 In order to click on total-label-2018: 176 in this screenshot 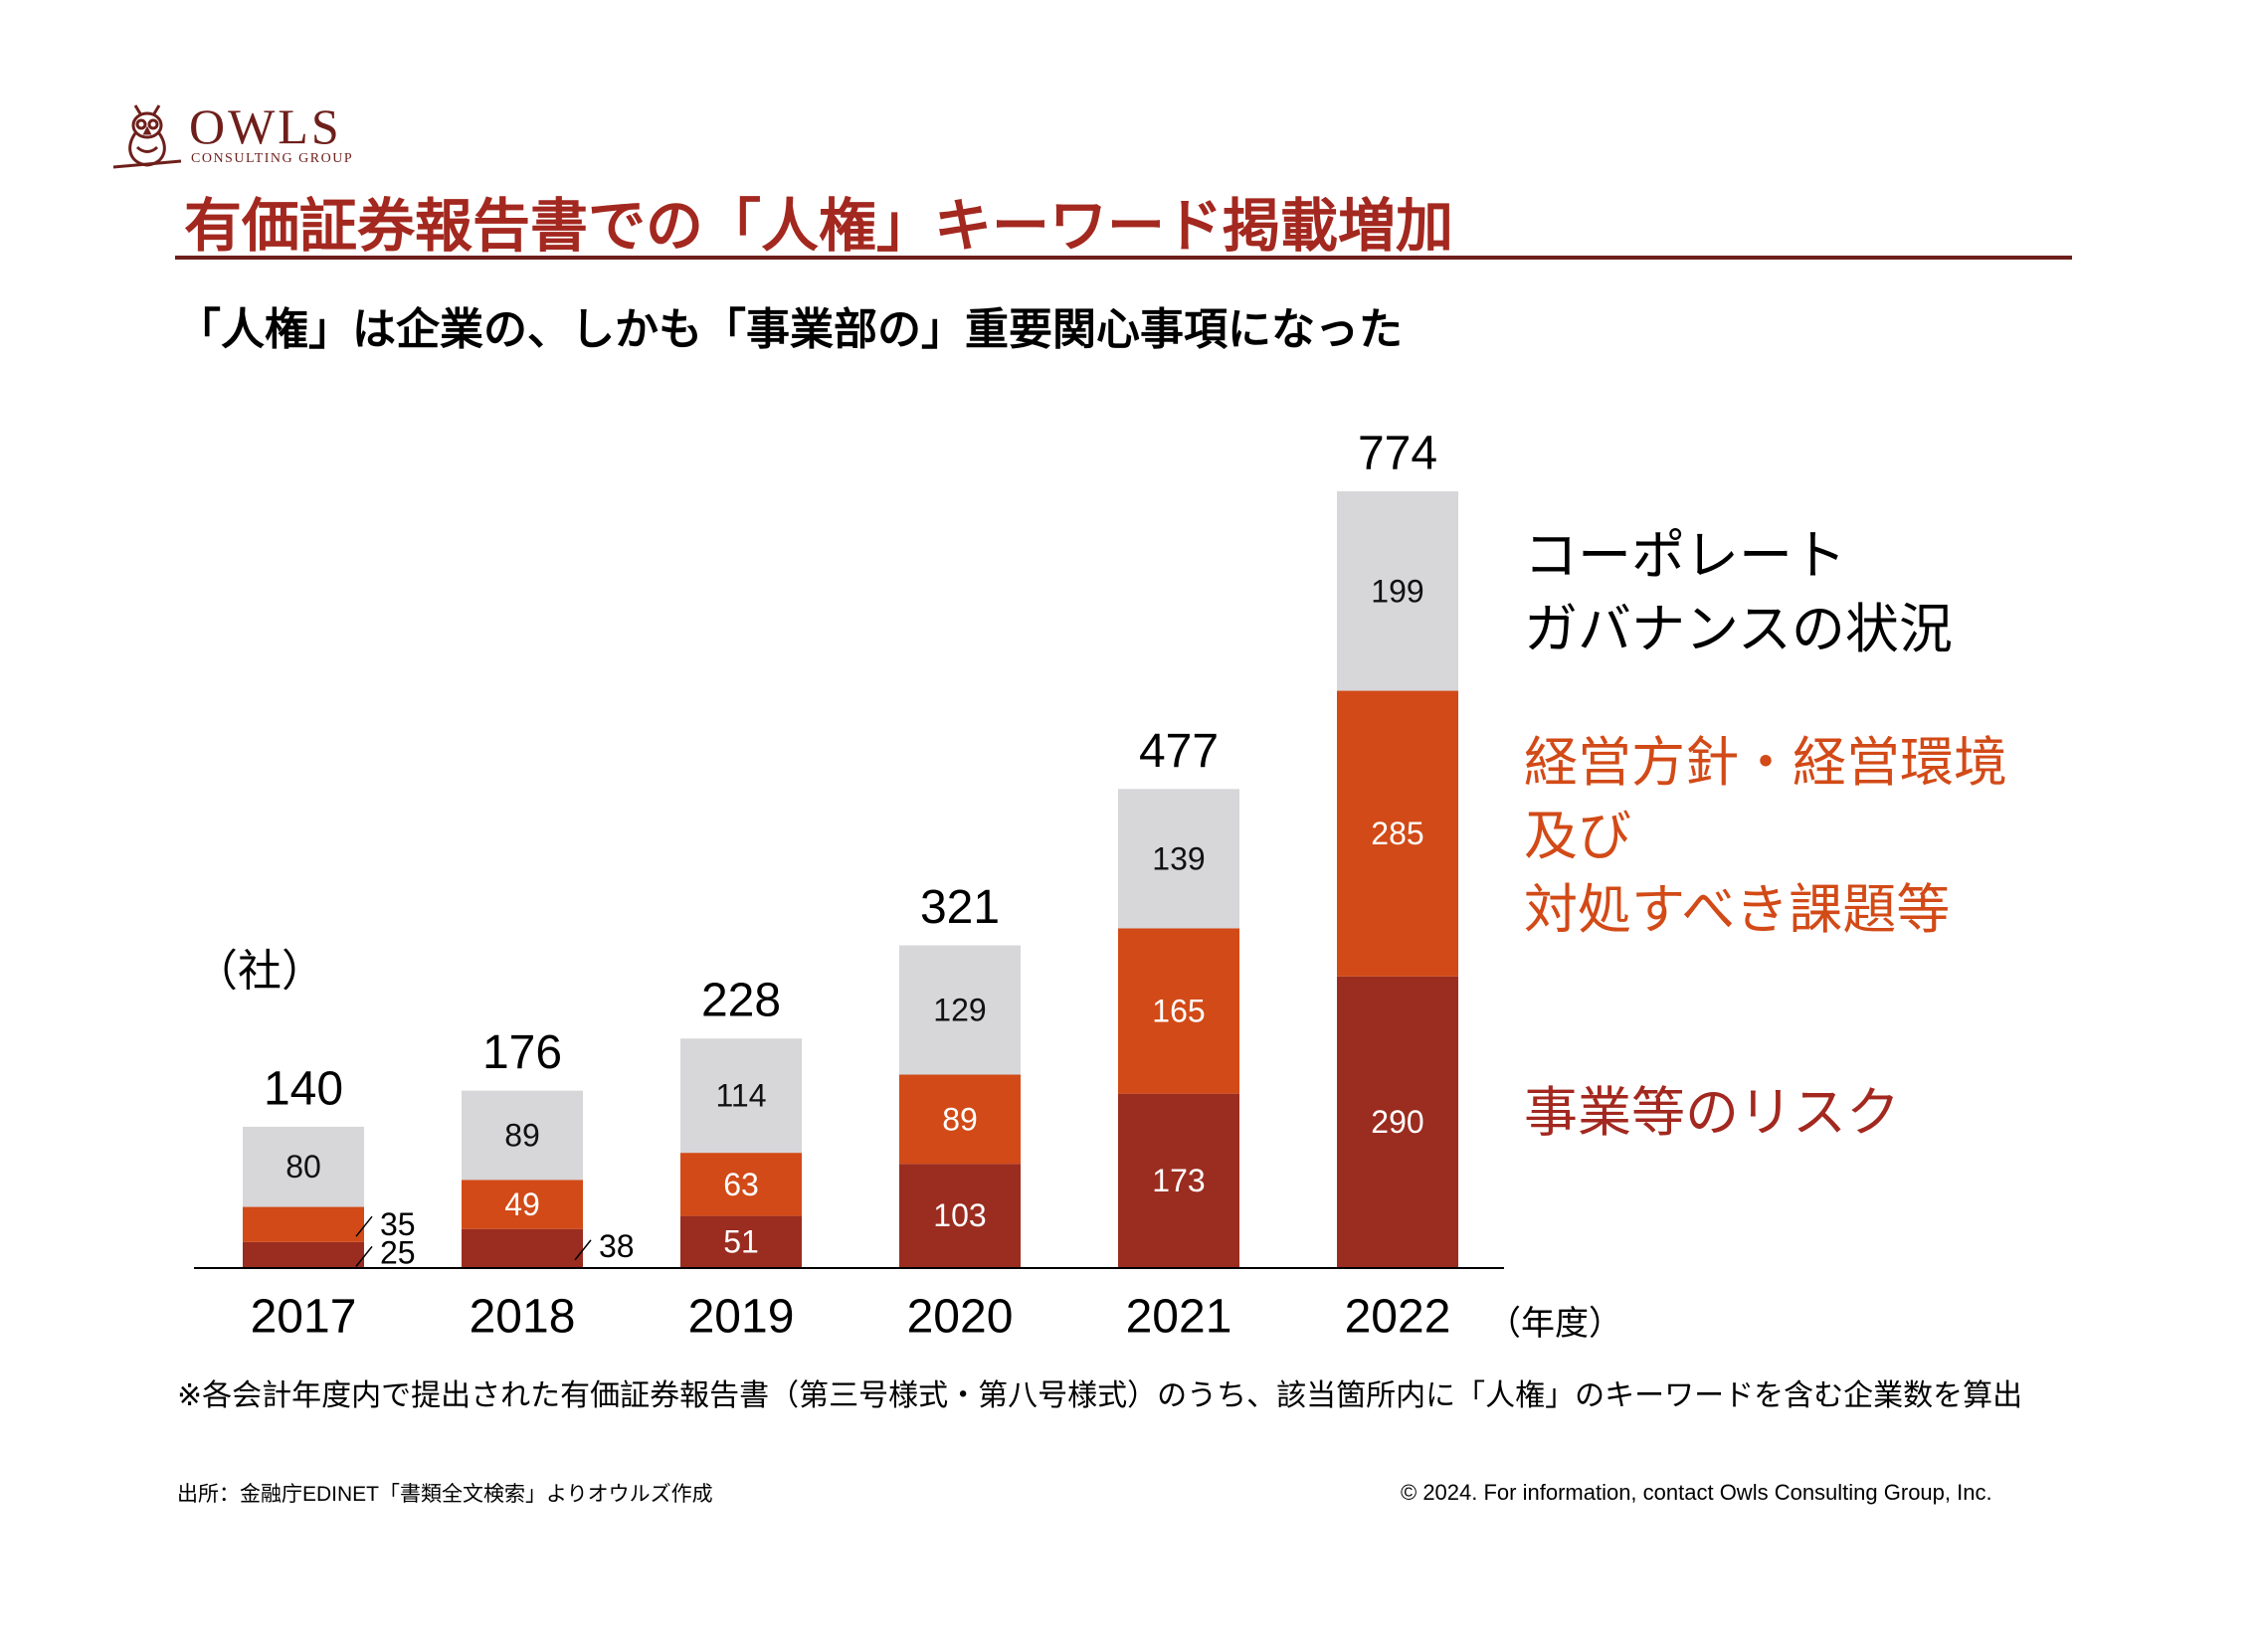, I will do `click(522, 1052)`.